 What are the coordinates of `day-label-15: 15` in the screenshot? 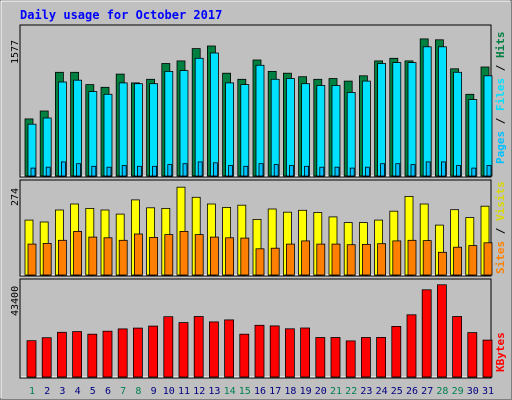 It's located at (245, 391).